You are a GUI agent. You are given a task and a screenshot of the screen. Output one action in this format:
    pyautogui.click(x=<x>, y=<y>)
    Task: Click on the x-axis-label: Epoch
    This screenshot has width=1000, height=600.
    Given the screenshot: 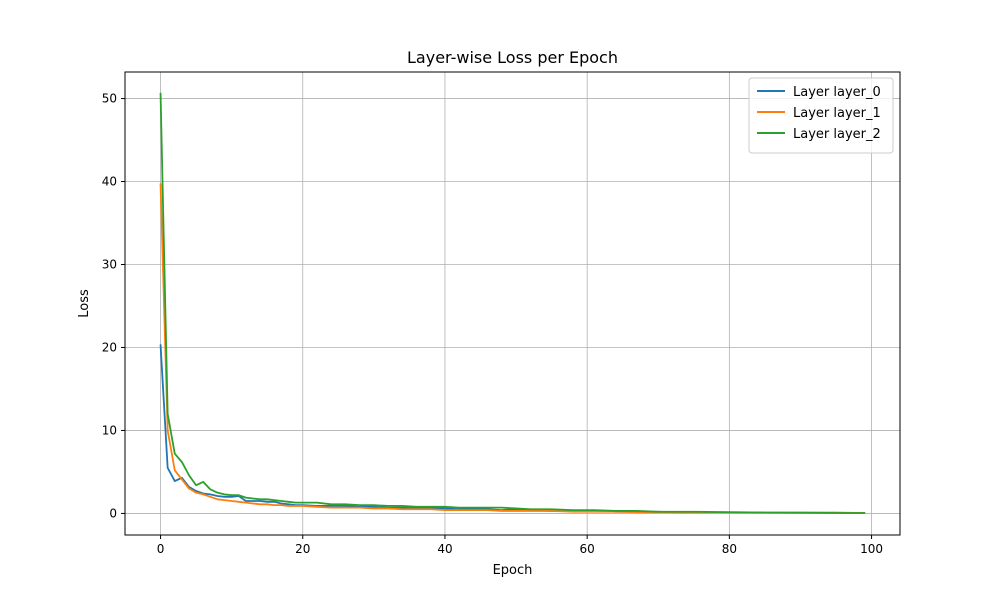 What is the action you would take?
    pyautogui.click(x=513, y=570)
    